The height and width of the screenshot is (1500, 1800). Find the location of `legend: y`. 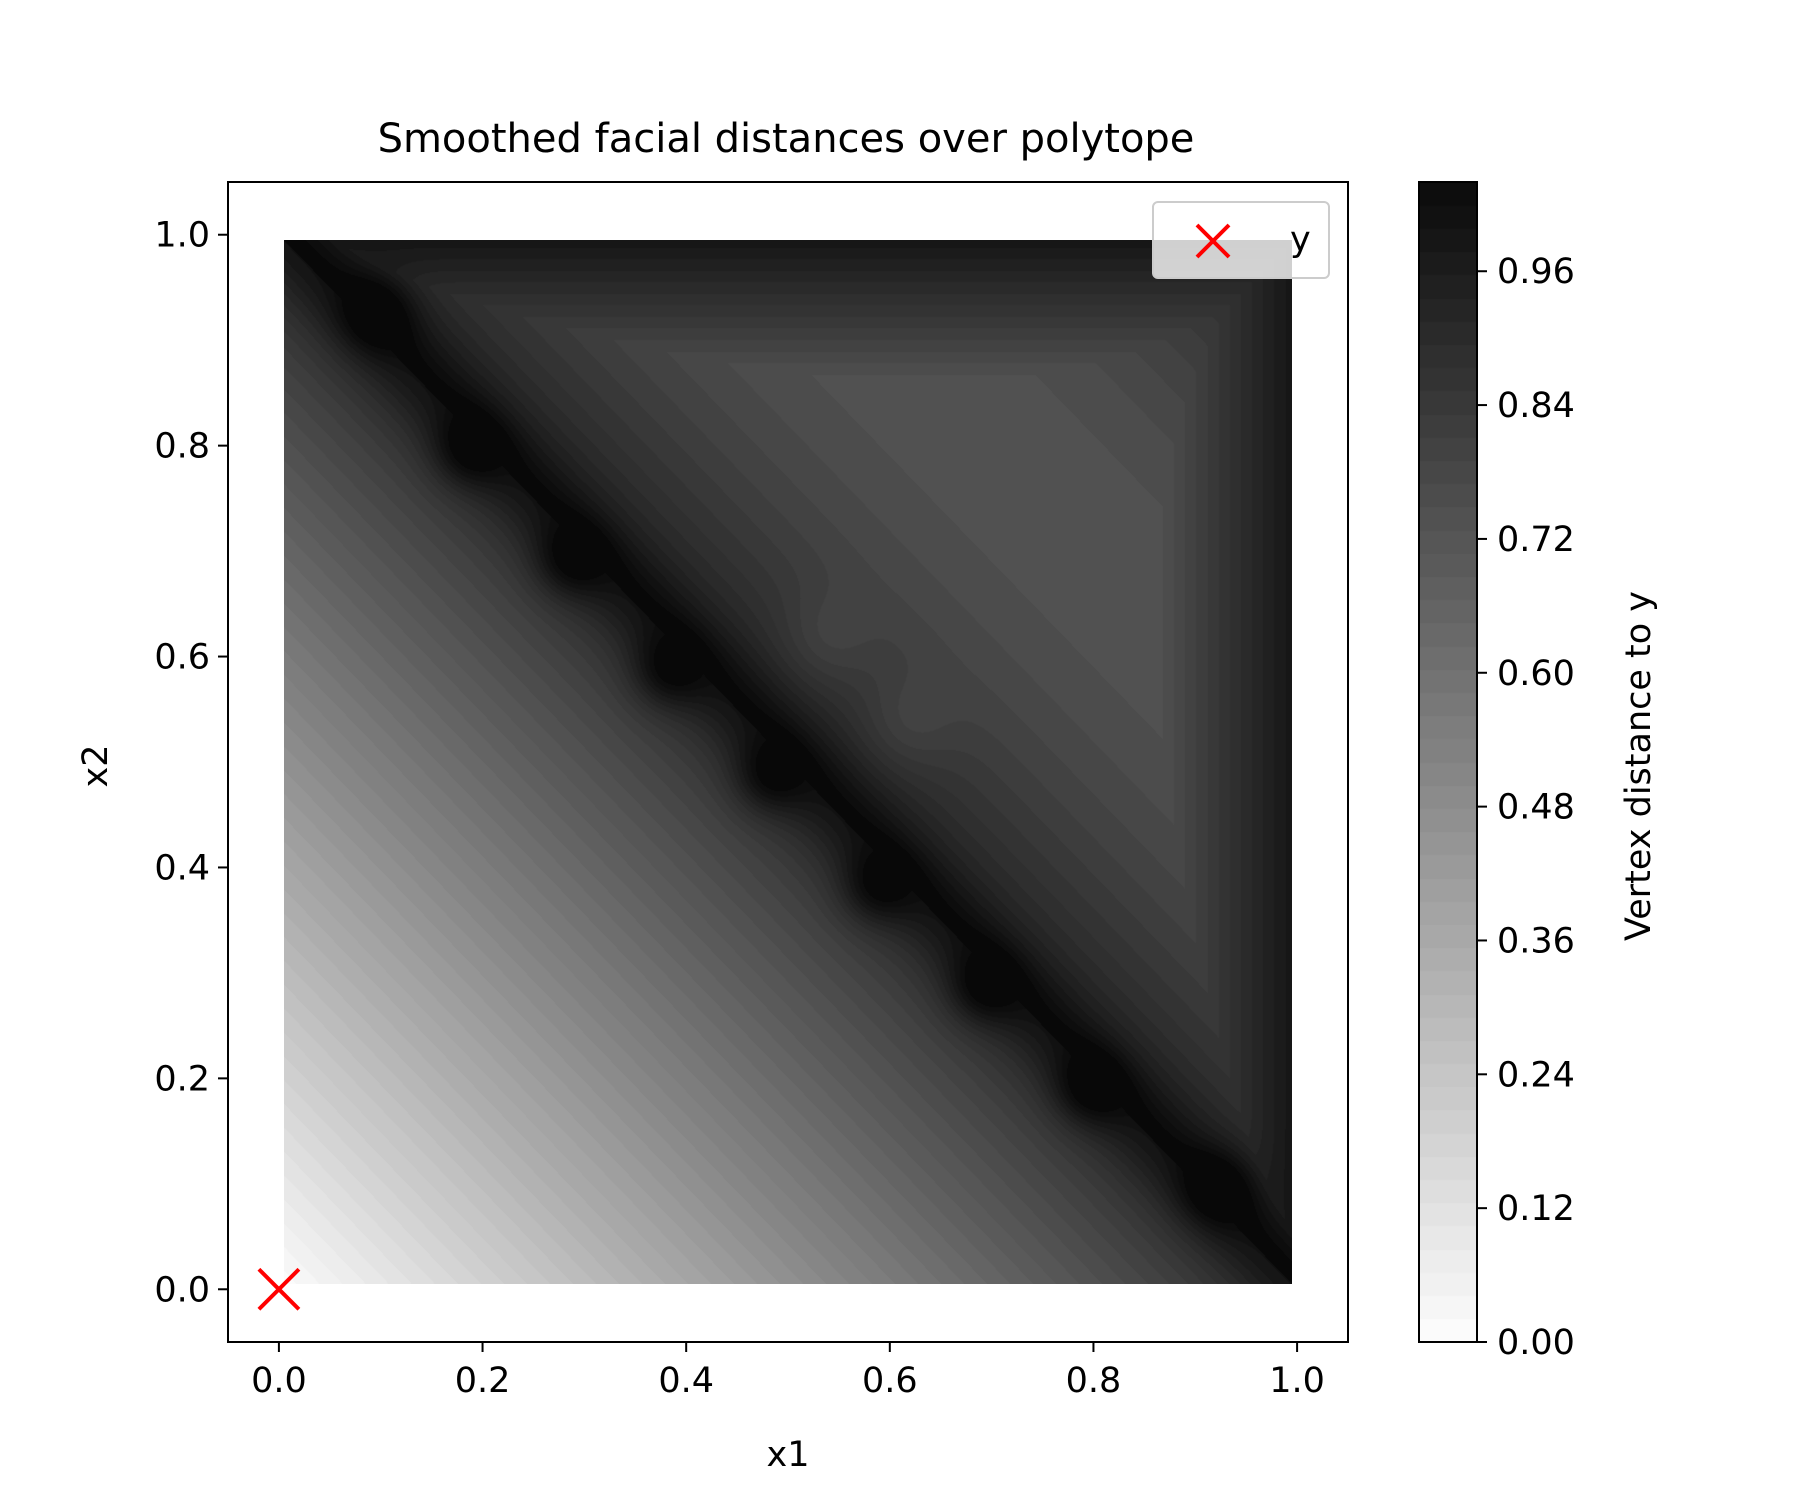

legend: y is located at coordinates (1241, 240).